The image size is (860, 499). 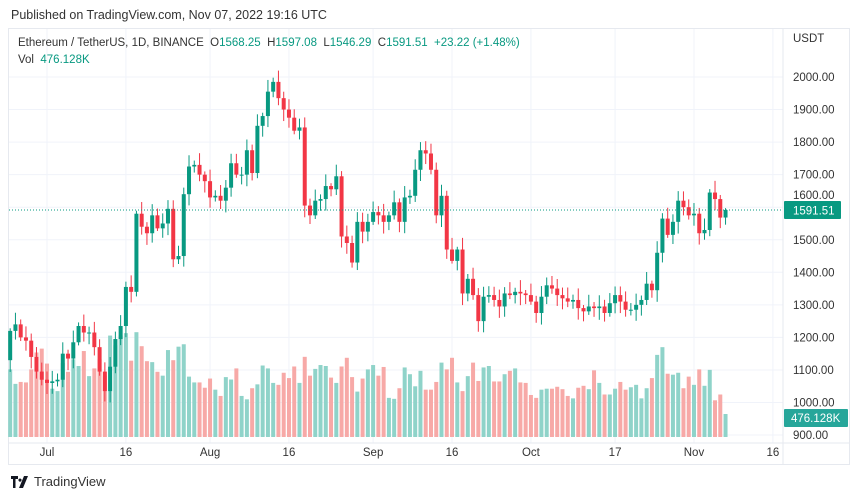 I want to click on footer-brand: TradingView, so click(x=58, y=481).